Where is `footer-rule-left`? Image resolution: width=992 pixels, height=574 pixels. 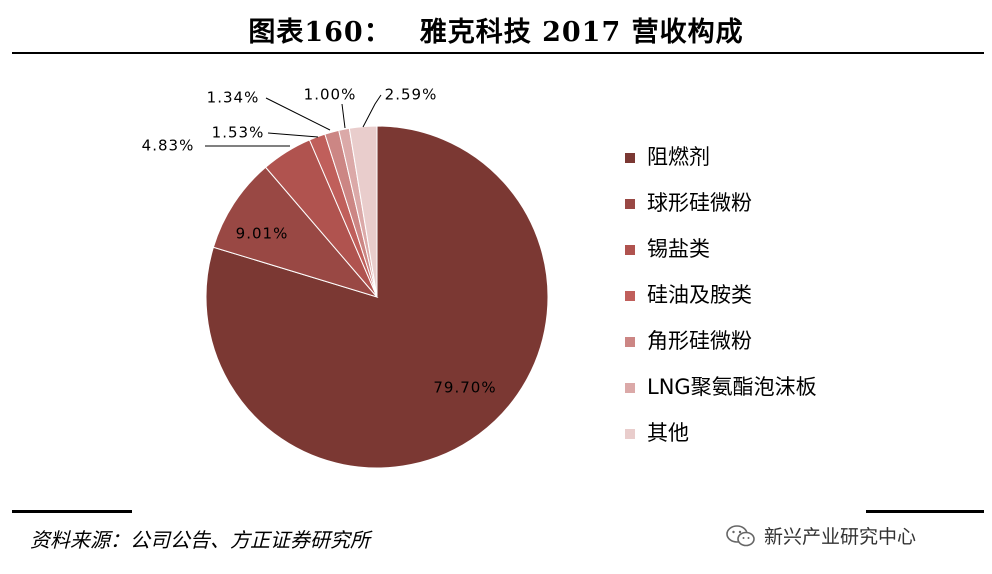 footer-rule-left is located at coordinates (72, 511).